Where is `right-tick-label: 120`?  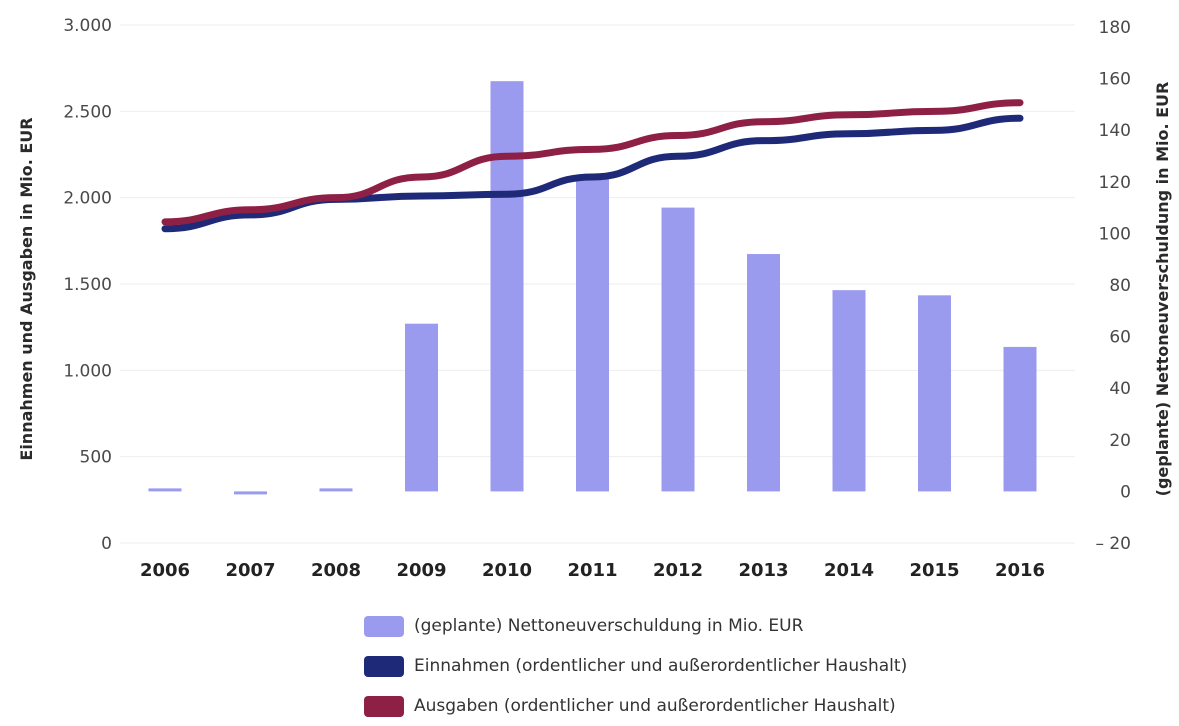 right-tick-label: 120 is located at coordinates (1115, 183).